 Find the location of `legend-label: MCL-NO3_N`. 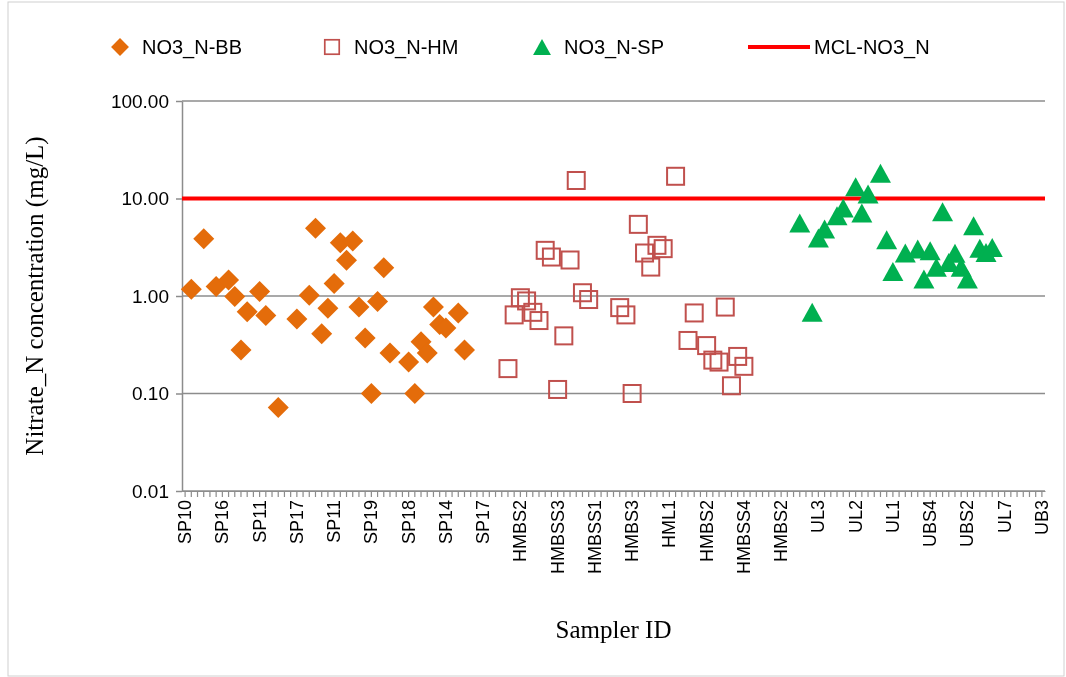

legend-label: MCL-NO3_N is located at coordinates (872, 47).